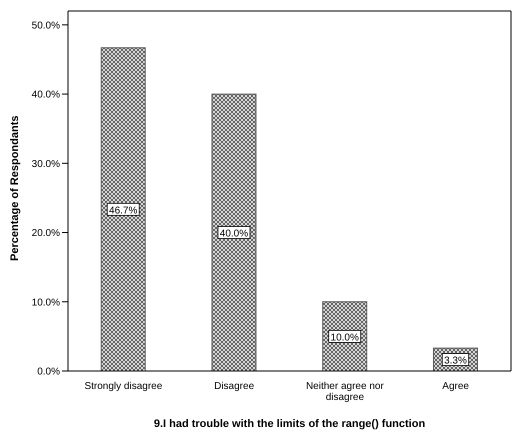  Describe the element at coordinates (234, 386) in the screenshot. I see `x-tick-label: Disagree` at that location.